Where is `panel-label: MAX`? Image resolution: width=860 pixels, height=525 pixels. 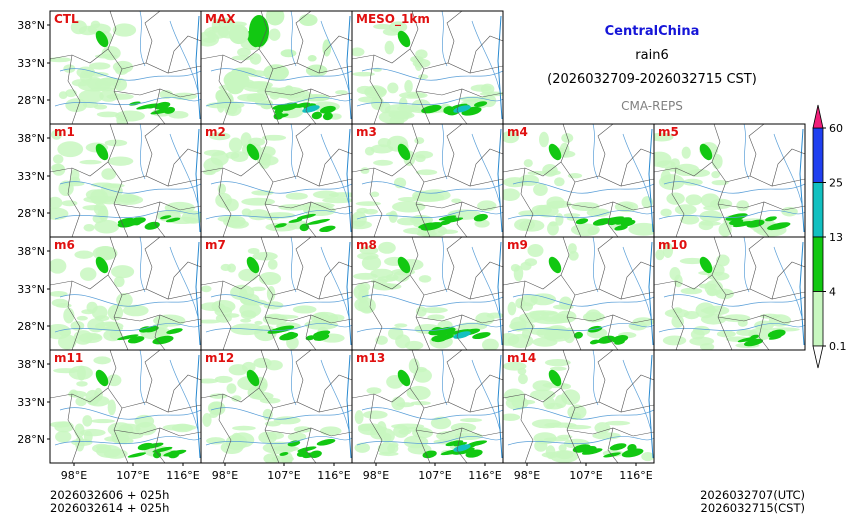
panel-label: MAX is located at coordinates (220, 19).